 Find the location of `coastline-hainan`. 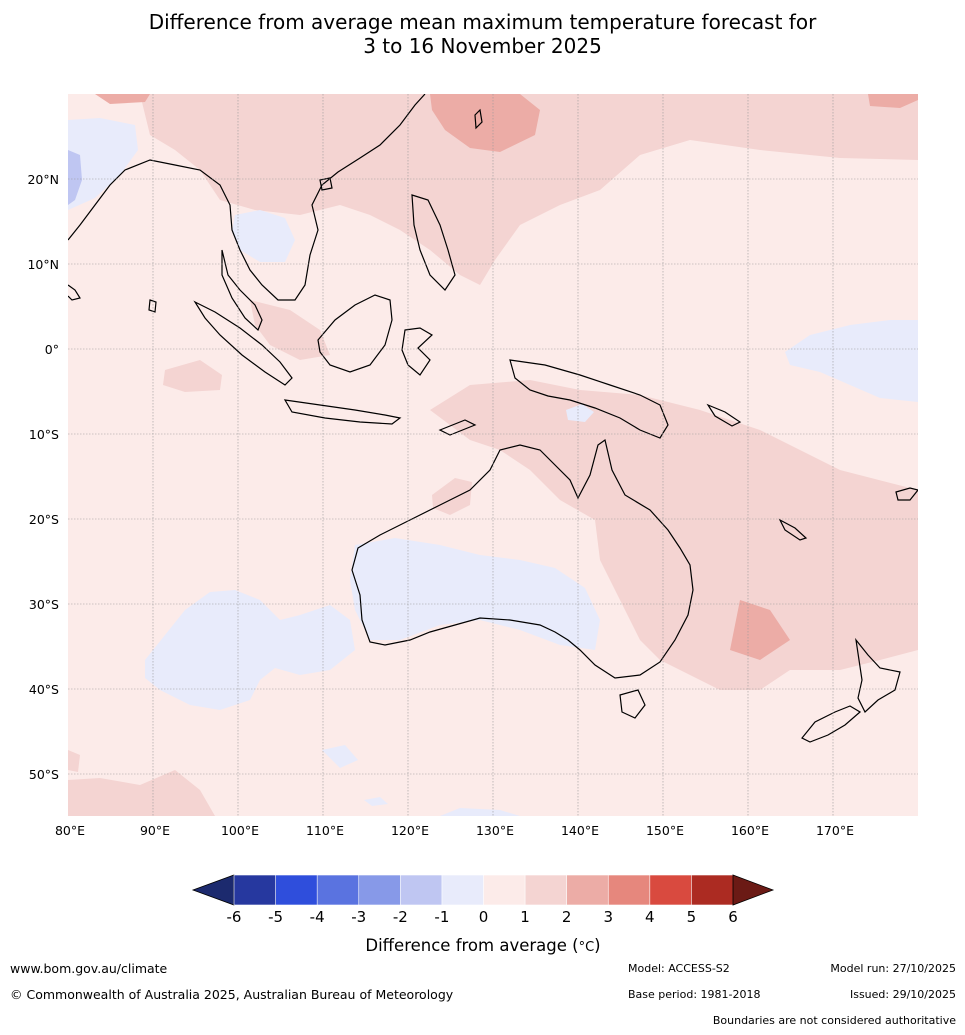

coastline-hainan is located at coordinates (326, 184).